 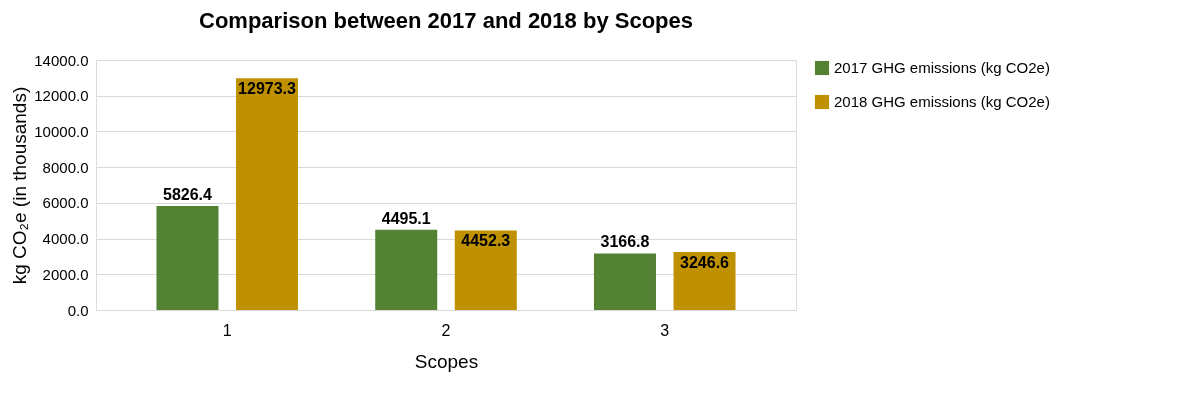 What do you see at coordinates (942, 101) in the screenshot?
I see `legend-label: 2018 GHG emissions (kg CO2e)` at bounding box center [942, 101].